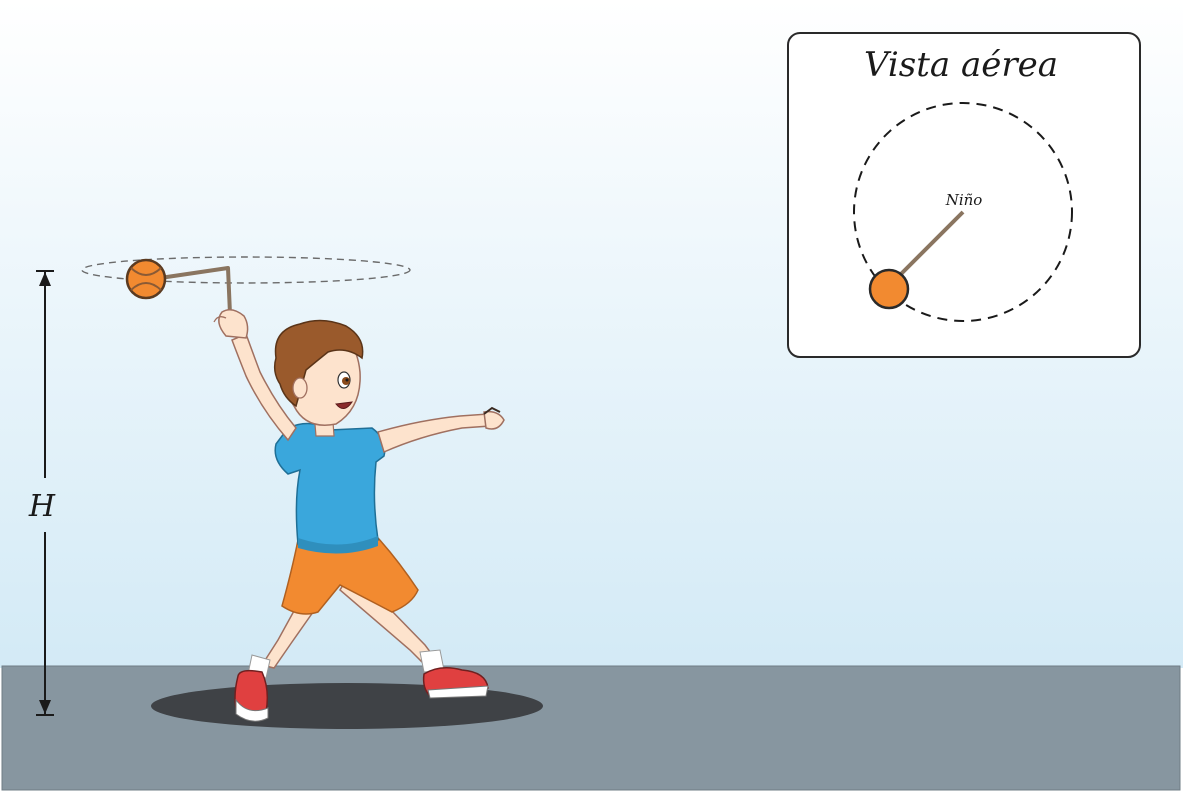 Image resolution: width=1183 pixels, height=792 pixels. I want to click on aerial-orbit-circle, so click(963, 212).